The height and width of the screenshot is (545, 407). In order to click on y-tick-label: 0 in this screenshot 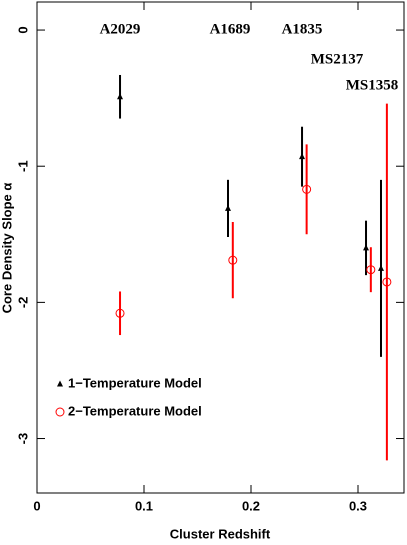, I will do `click(22, 29)`.